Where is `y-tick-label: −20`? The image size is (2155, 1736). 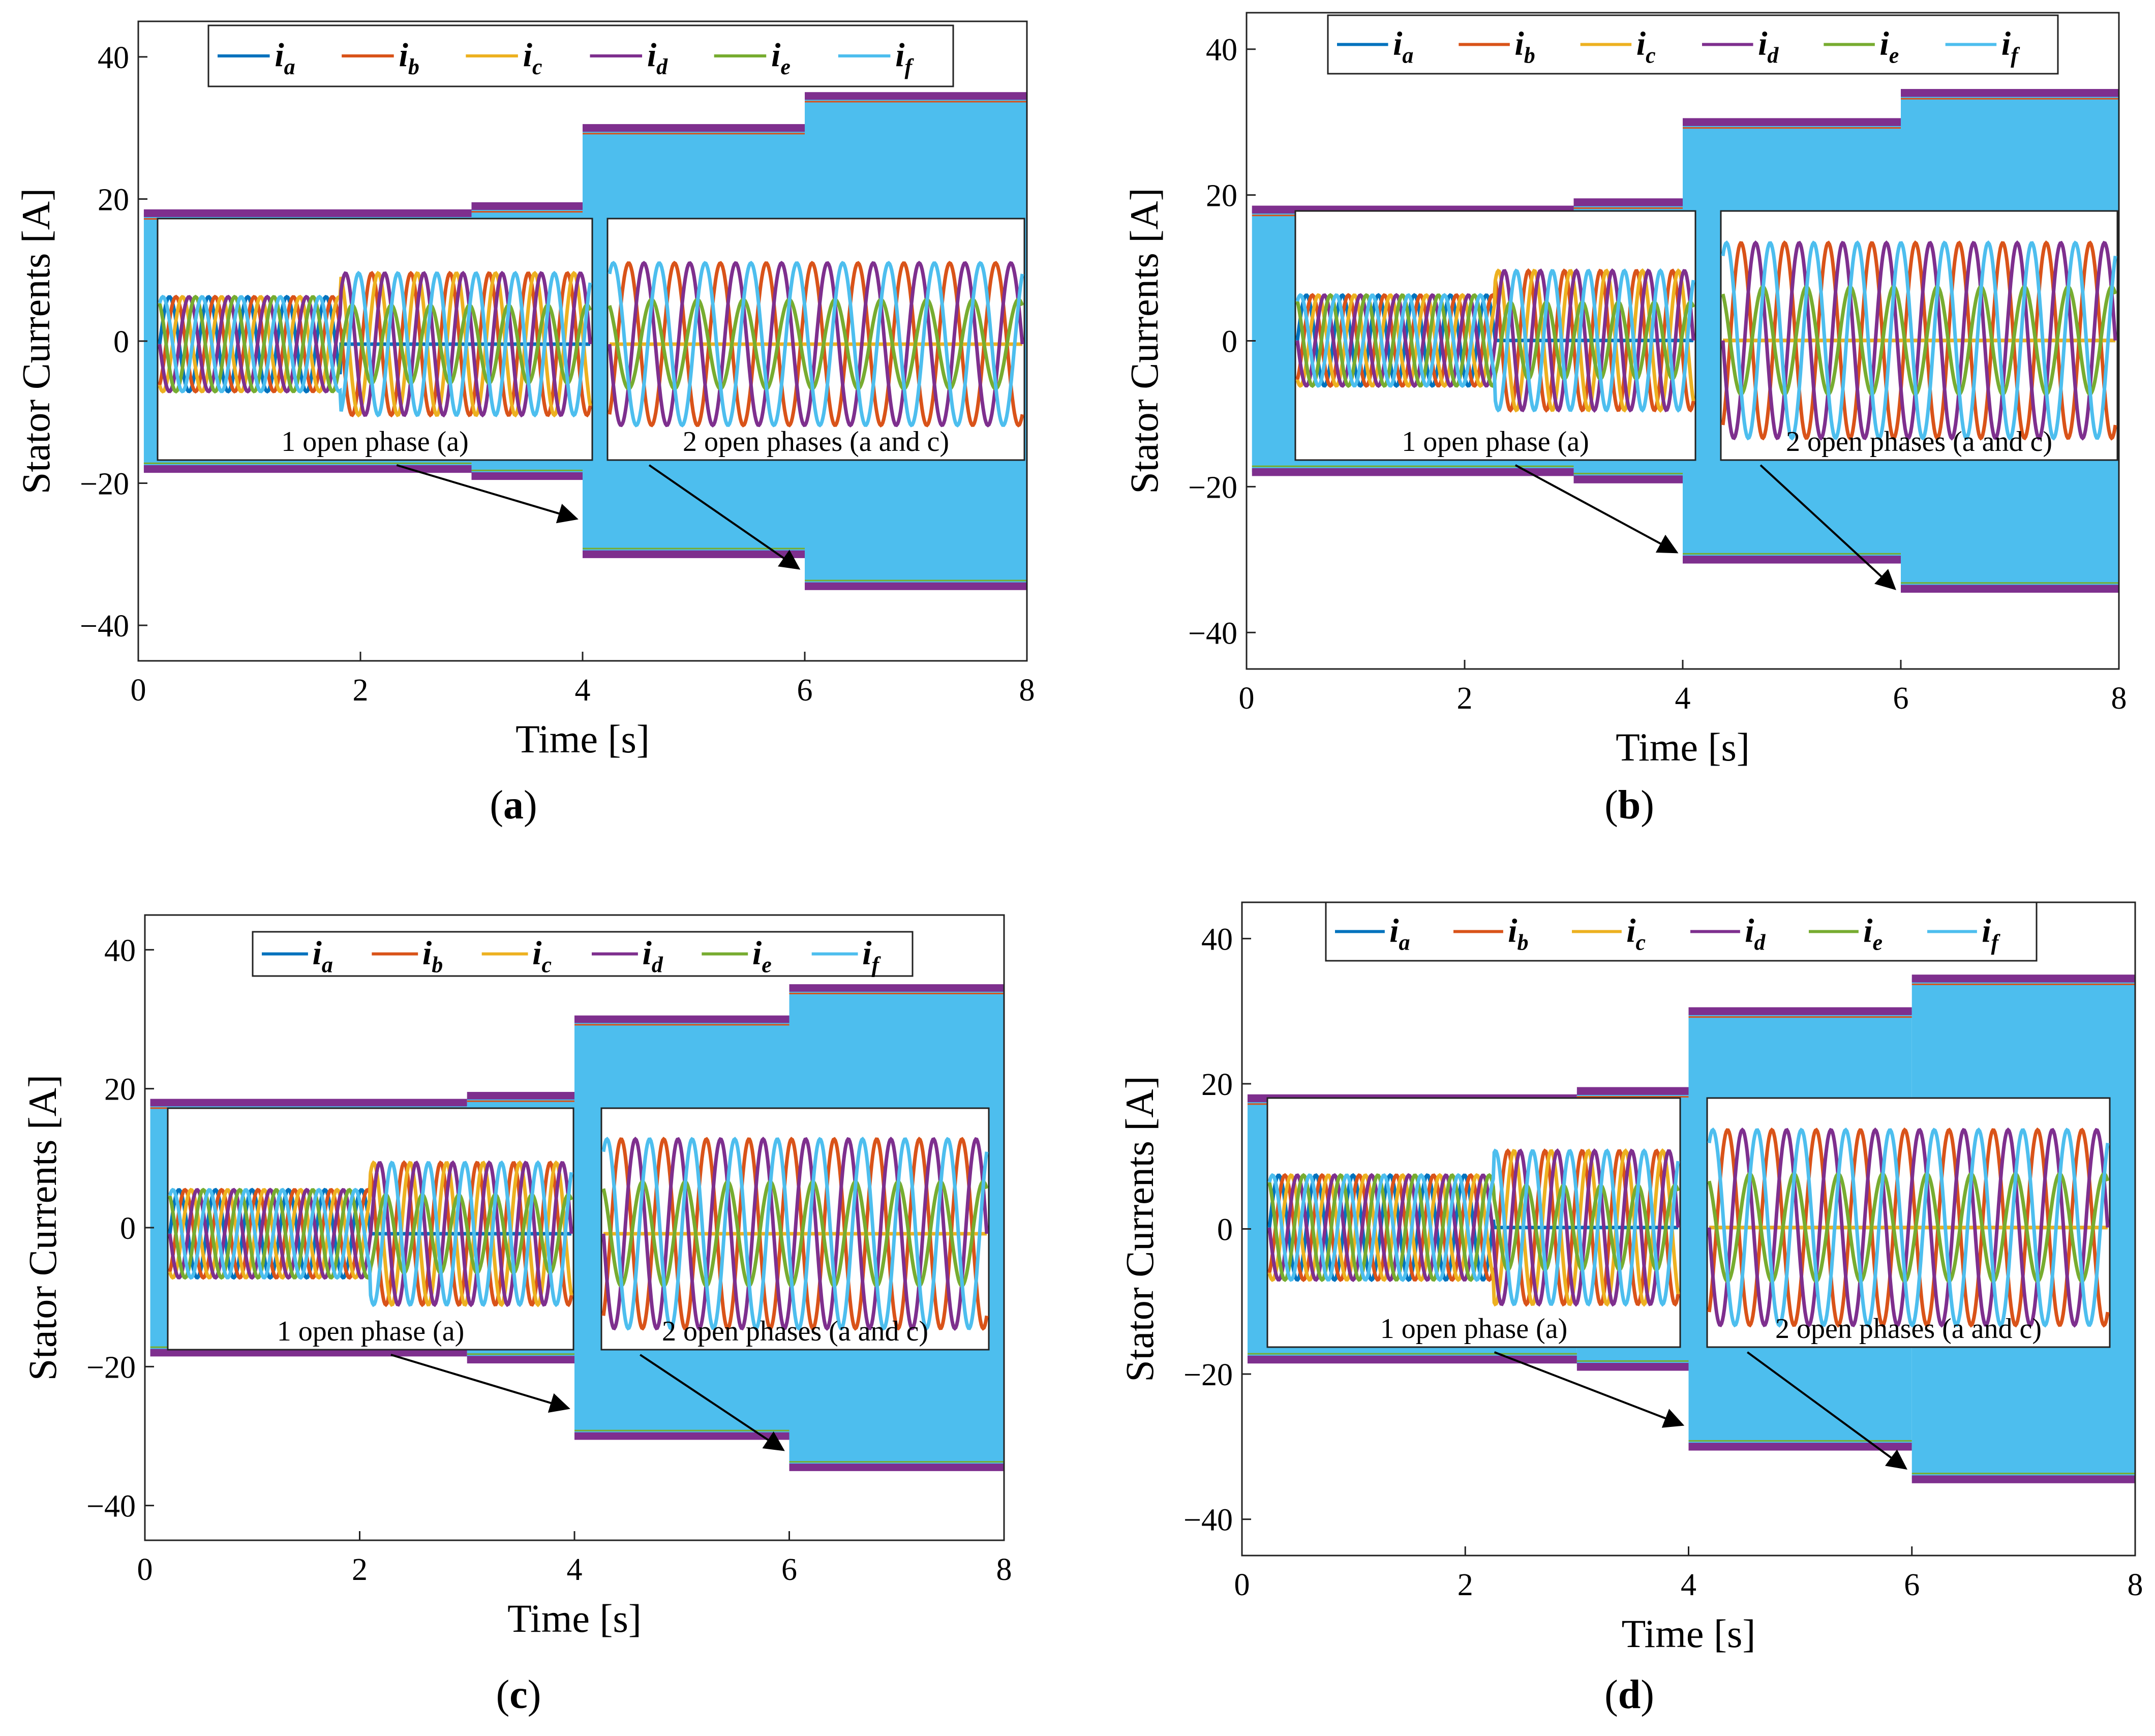 y-tick-label: −20 is located at coordinates (1208, 1375).